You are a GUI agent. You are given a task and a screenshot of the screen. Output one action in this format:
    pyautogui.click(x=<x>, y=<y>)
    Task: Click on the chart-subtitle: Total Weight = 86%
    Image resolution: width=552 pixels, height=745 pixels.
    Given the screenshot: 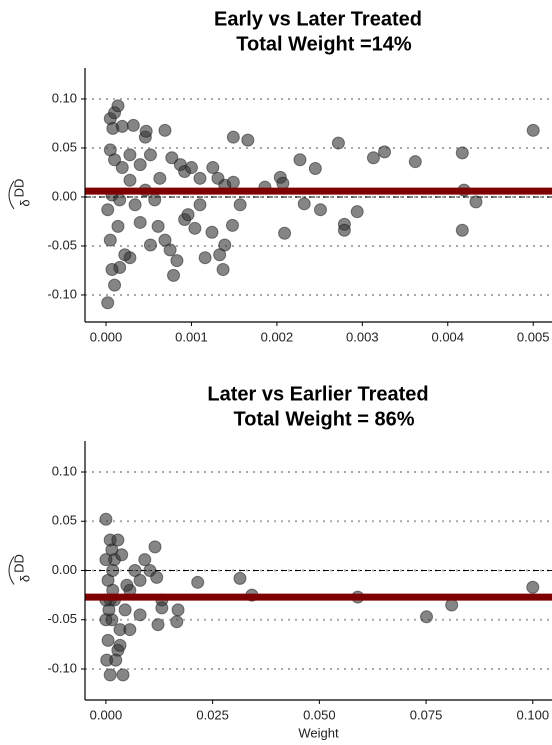 What is the action you would take?
    pyautogui.click(x=324, y=419)
    